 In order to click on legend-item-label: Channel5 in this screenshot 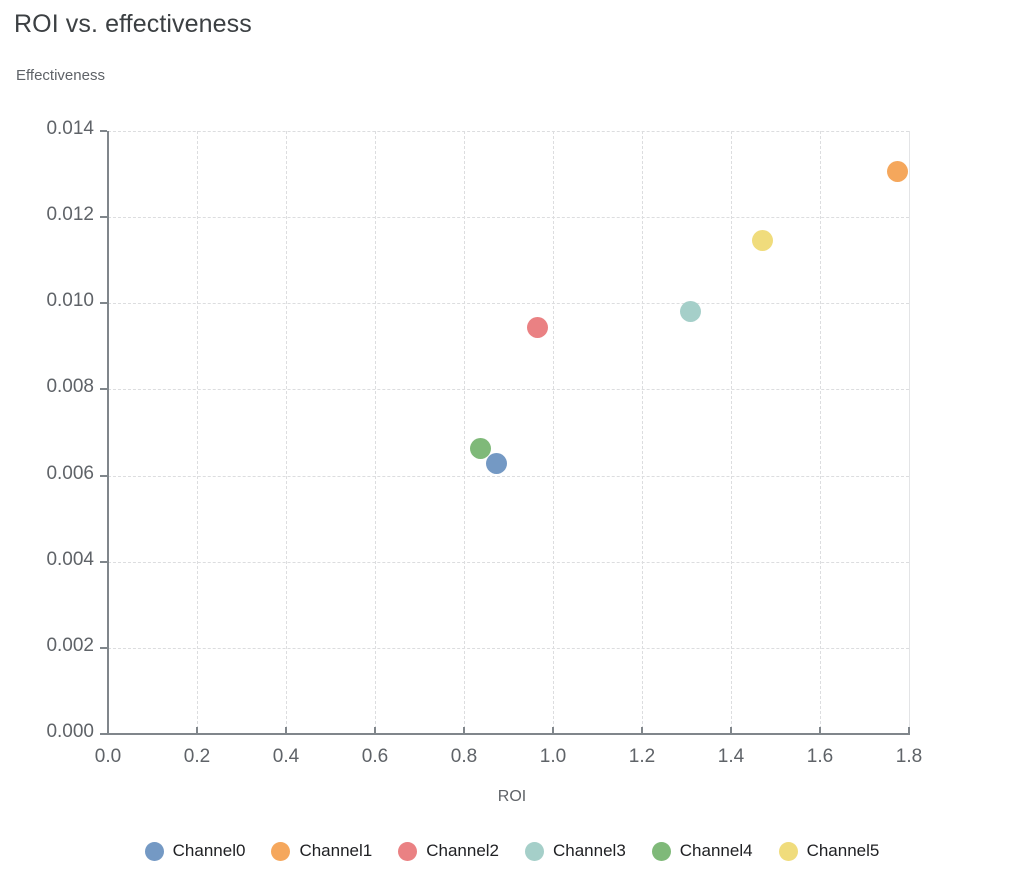, I will do `click(843, 850)`.